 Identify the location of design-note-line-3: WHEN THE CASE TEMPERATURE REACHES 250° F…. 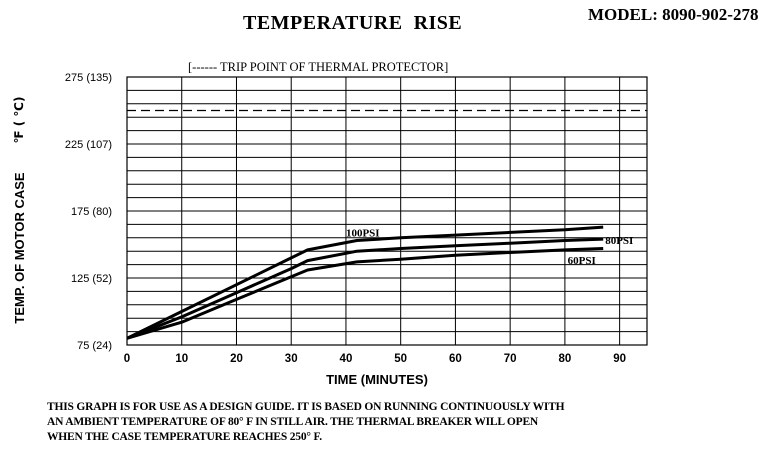
(184, 437).